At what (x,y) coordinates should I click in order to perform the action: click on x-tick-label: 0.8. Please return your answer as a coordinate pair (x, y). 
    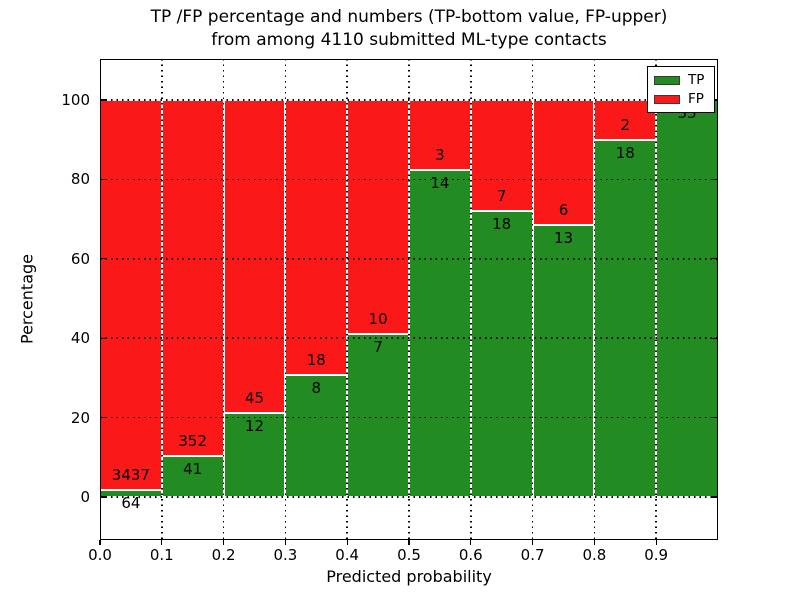
    Looking at the image, I should click on (594, 555).